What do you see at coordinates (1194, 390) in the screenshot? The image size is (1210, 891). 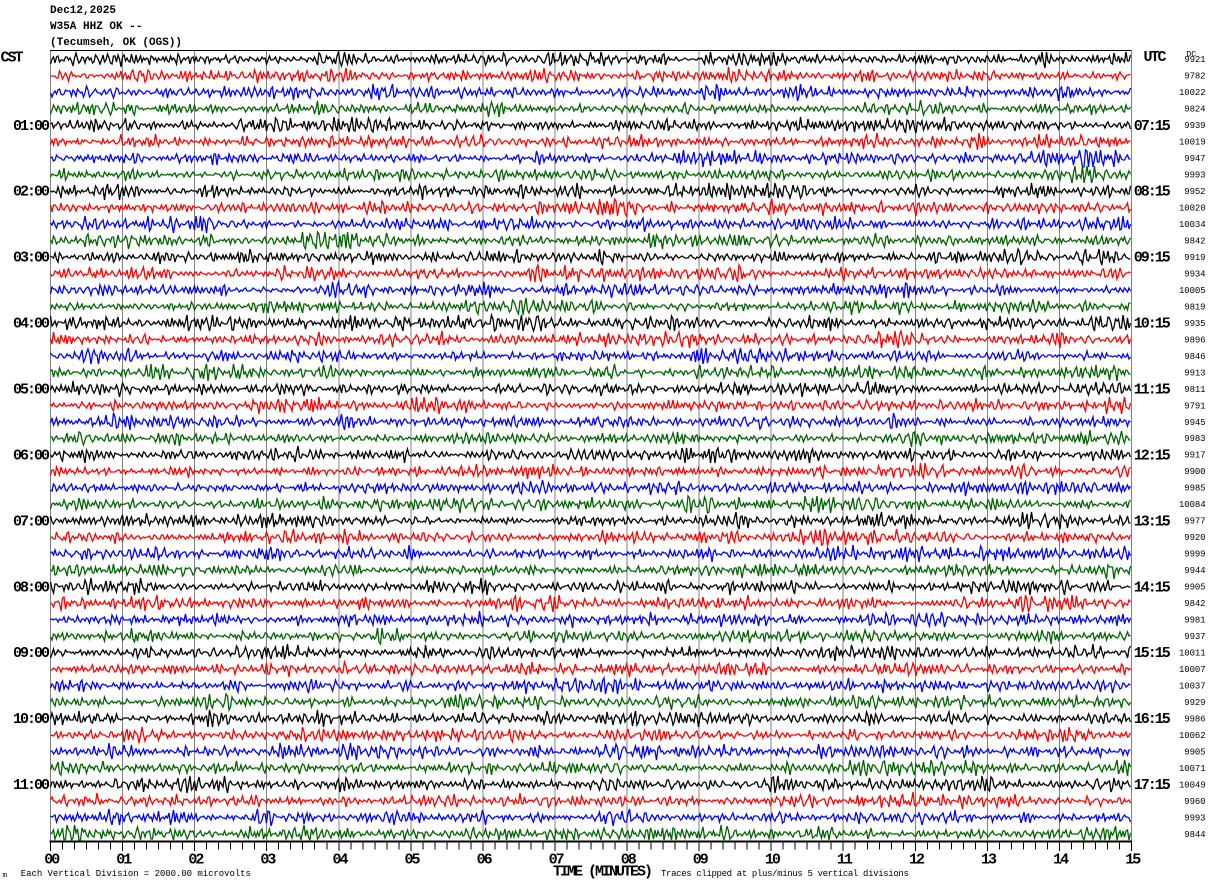 I see `svg-text: 9811` at bounding box center [1194, 390].